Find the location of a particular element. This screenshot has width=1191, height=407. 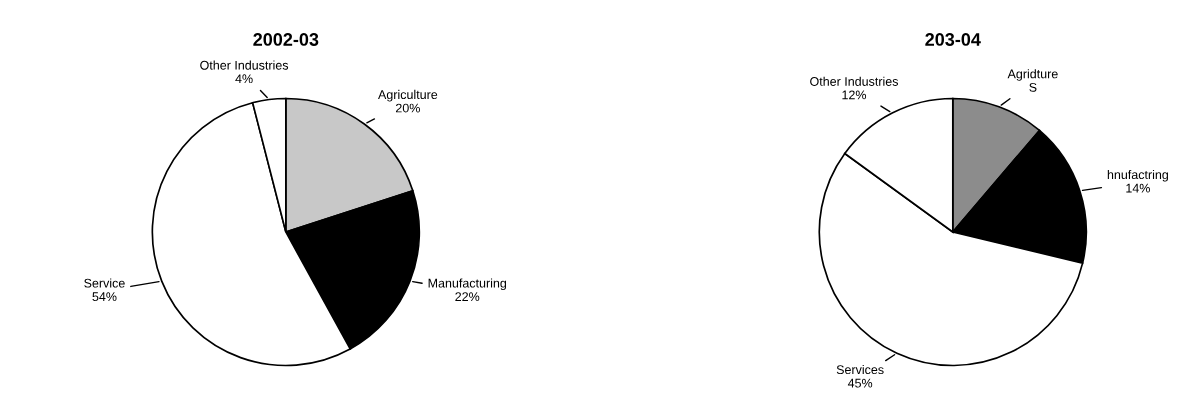

chart-title: 203-04 is located at coordinates (953, 39).